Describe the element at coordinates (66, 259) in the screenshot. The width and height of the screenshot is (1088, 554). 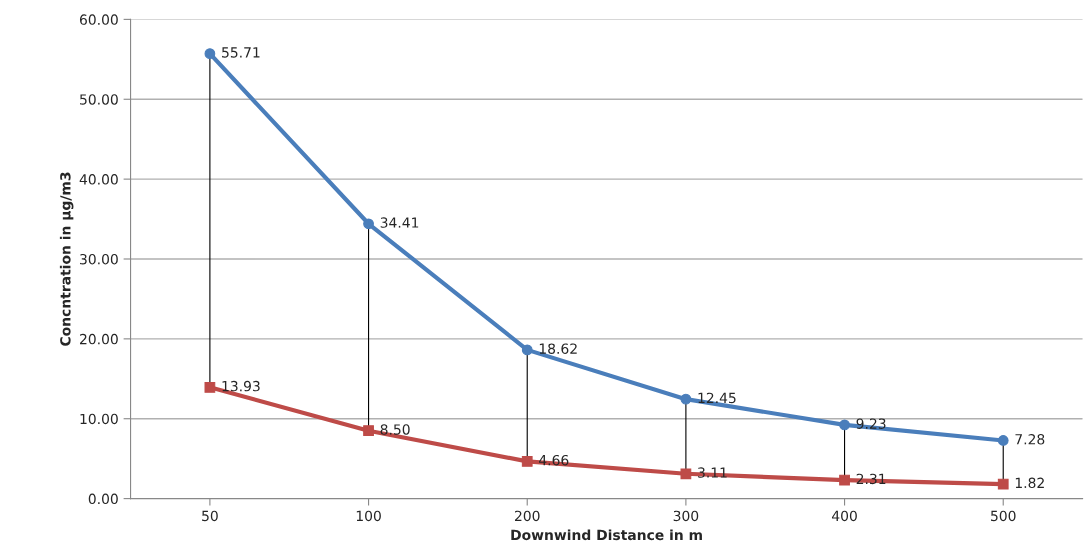
I see `y-axis-title: Concntration in µg/m3` at that location.